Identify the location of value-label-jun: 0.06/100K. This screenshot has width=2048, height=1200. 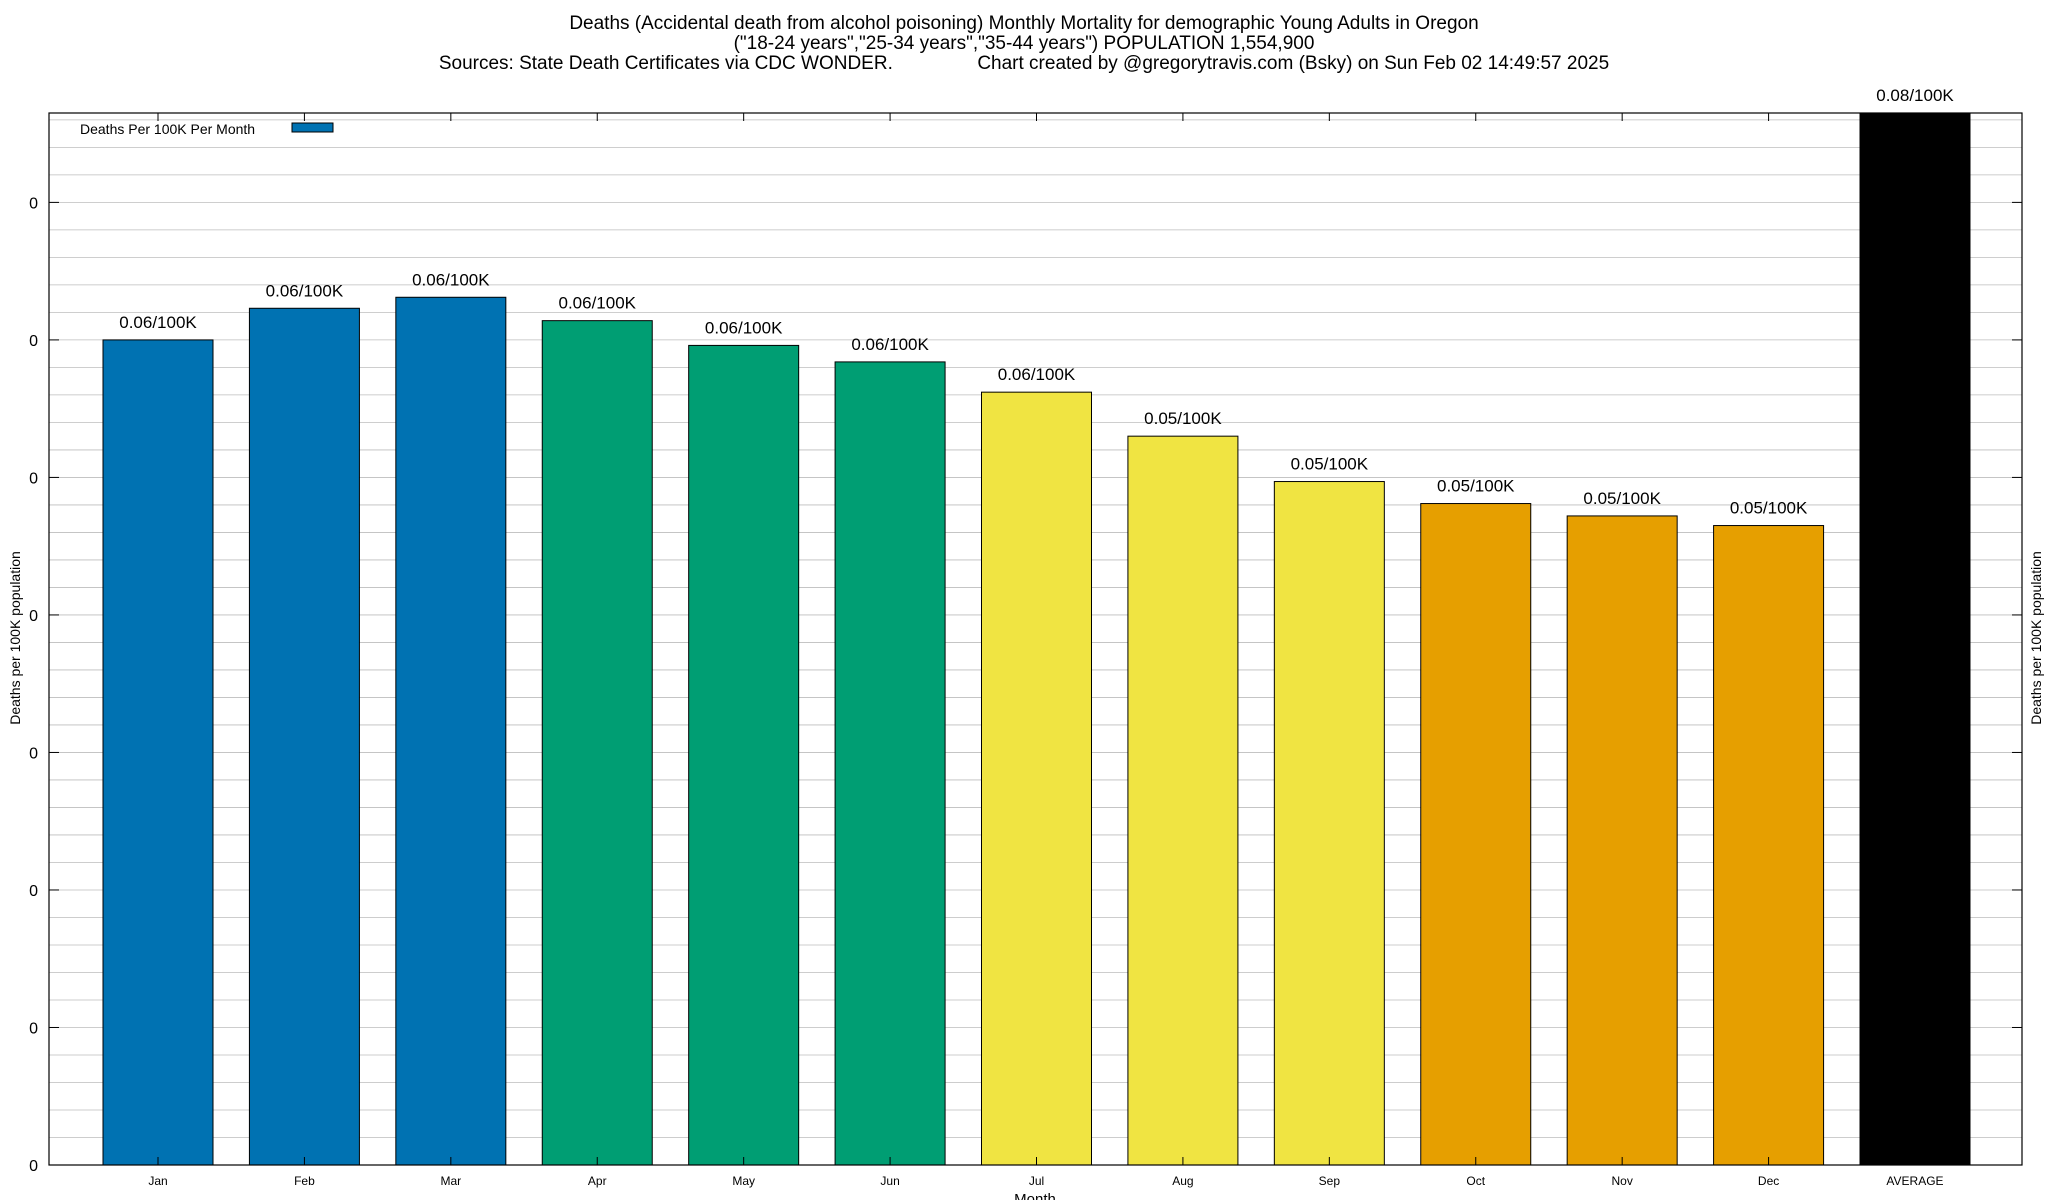
(890, 344).